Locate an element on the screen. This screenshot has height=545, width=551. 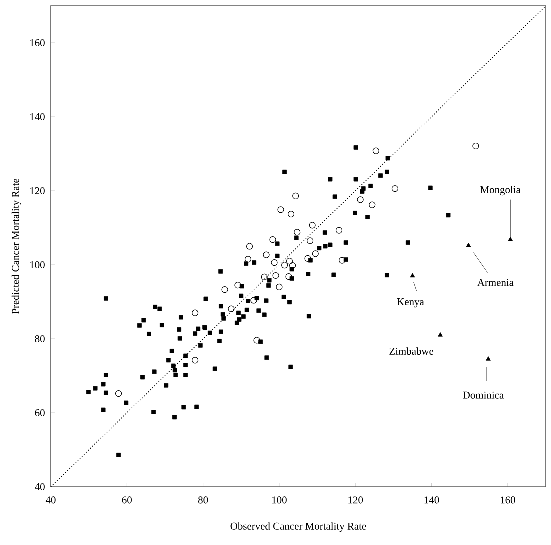
annotation: Armenia is located at coordinates (496, 282).